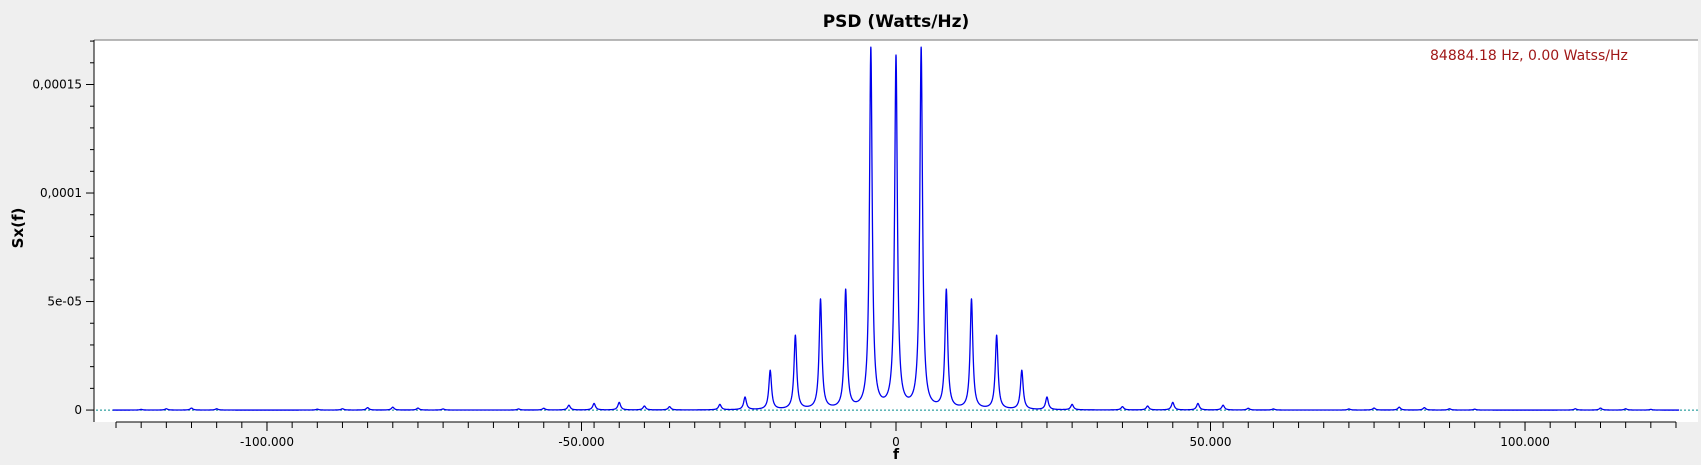 Image resolution: width=1701 pixels, height=465 pixels. What do you see at coordinates (61, 193) in the screenshot?
I see `y-tick-label: 0,0001` at bounding box center [61, 193].